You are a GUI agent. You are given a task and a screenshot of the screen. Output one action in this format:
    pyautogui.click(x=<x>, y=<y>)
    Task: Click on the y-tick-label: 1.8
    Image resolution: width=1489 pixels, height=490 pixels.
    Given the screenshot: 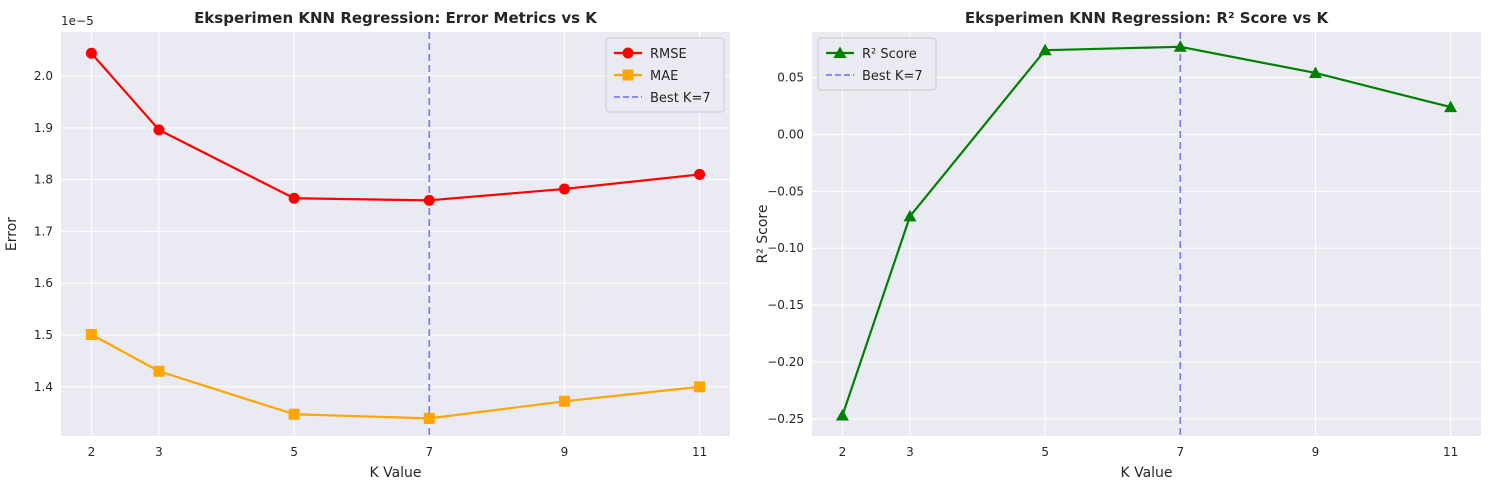 What is the action you would take?
    pyautogui.click(x=43, y=180)
    